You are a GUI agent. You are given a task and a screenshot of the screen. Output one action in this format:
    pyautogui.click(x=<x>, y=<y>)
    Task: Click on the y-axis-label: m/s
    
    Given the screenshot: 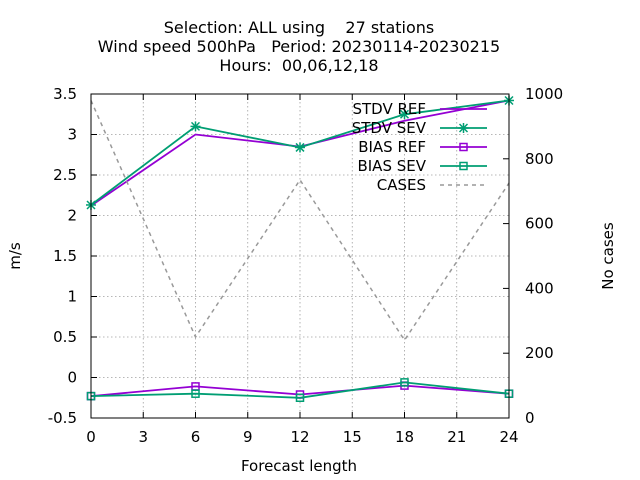 What is the action you would take?
    pyautogui.click(x=15, y=256)
    